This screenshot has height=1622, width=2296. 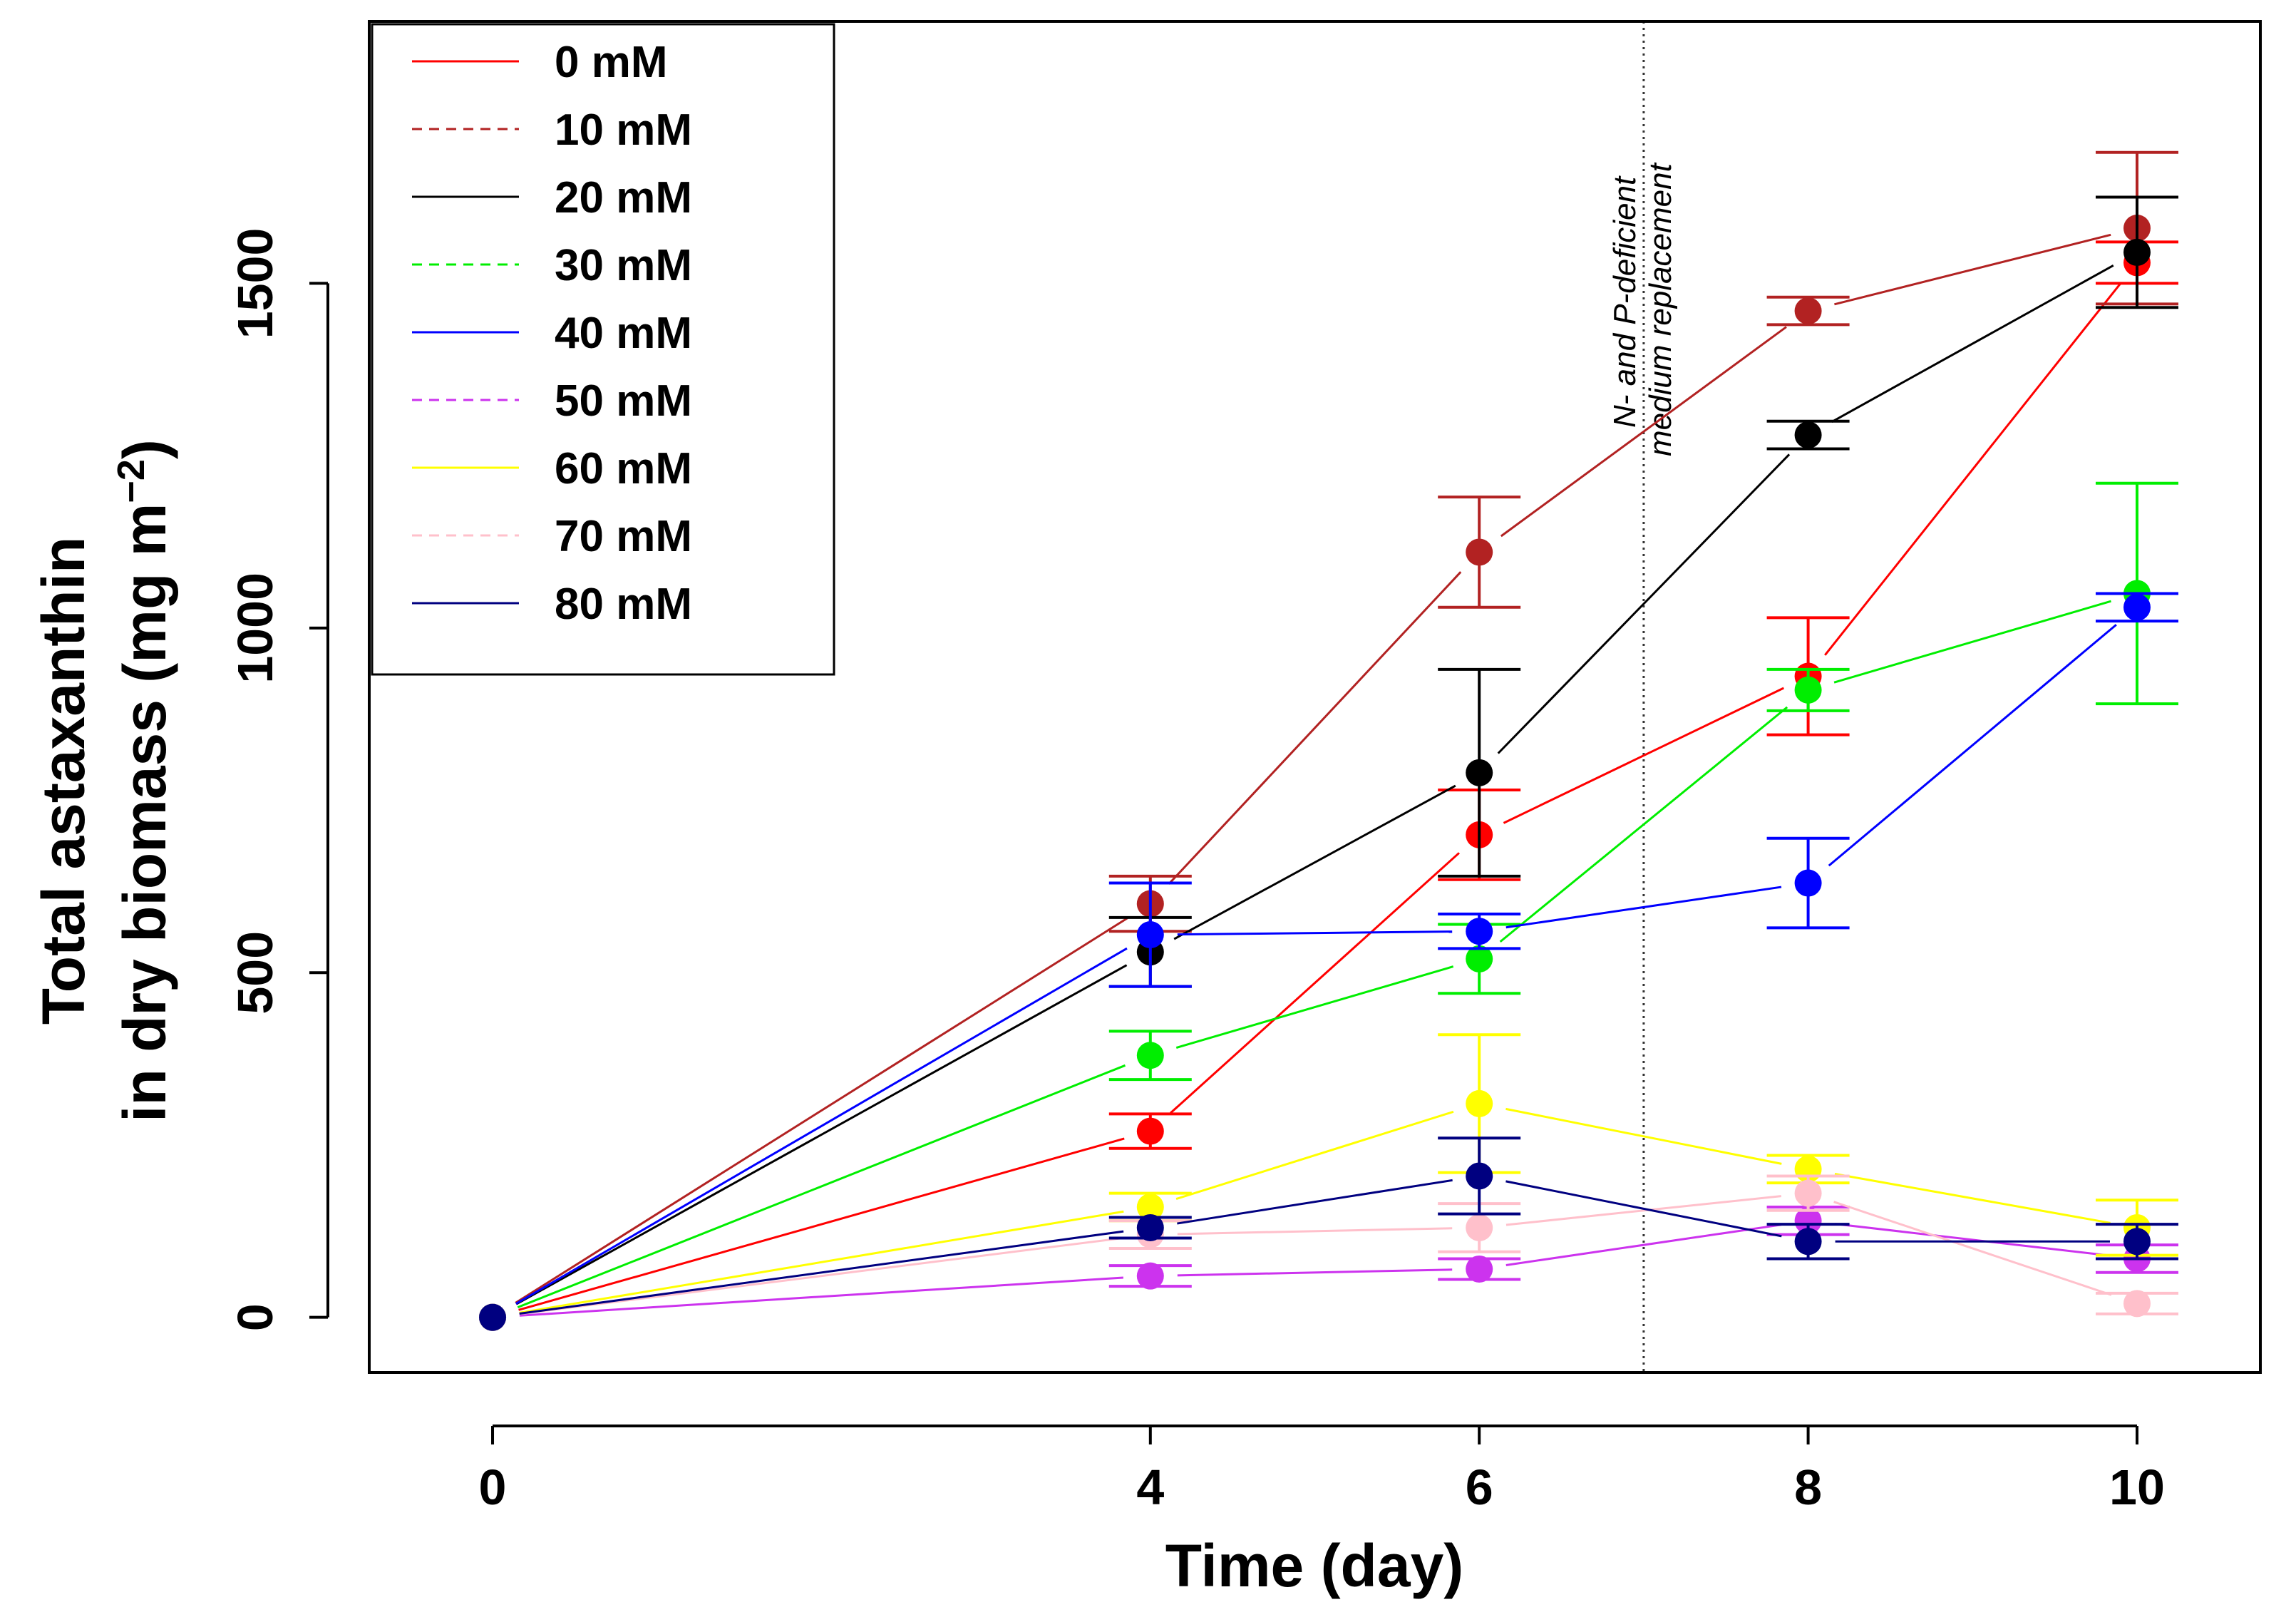 I want to click on y-axis-title-prefix: in dry biomass (mg m, so click(x=144, y=813).